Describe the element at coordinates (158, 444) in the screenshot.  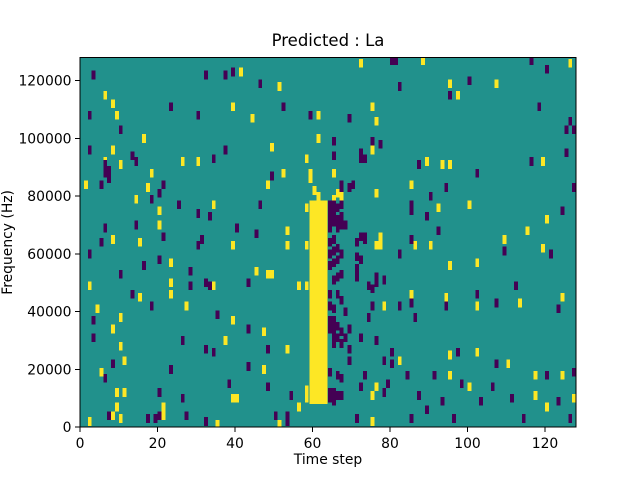
I see `x-tick-label: 20` at that location.